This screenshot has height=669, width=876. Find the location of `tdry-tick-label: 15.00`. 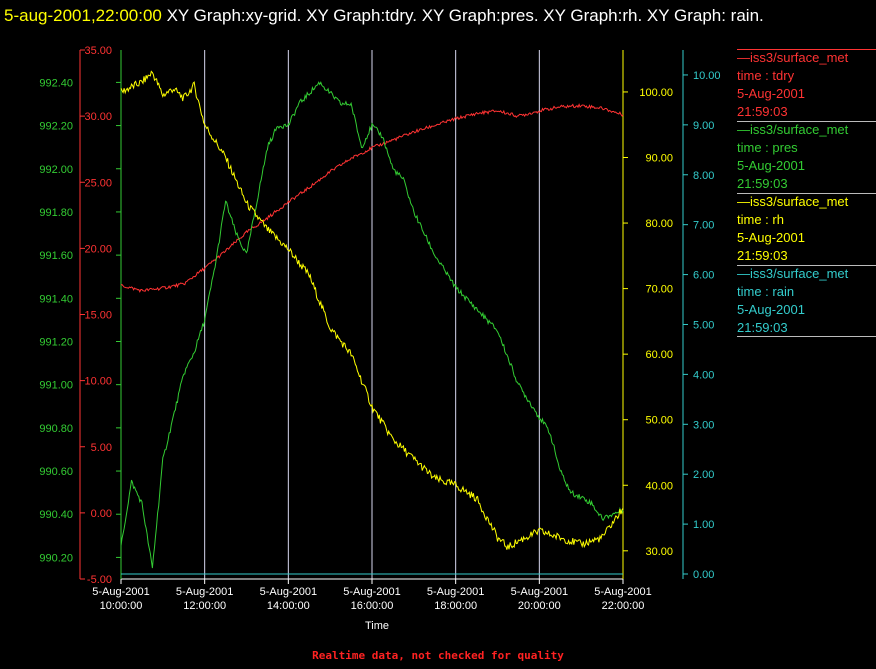

tdry-tick-label: 15.00 is located at coordinates (98, 316).